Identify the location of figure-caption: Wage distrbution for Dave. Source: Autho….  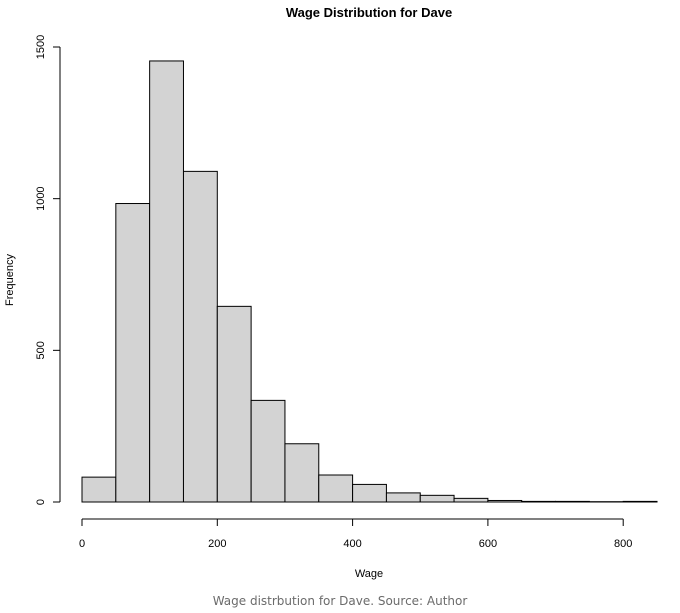
(340, 601).